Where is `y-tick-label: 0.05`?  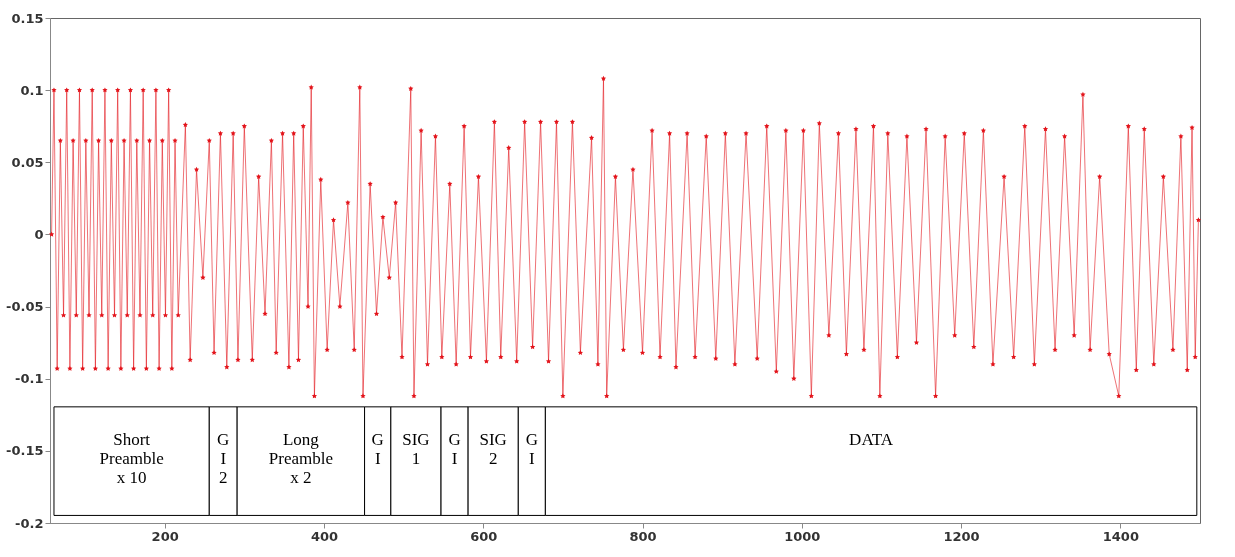 y-tick-label: 0.05 is located at coordinates (27, 162).